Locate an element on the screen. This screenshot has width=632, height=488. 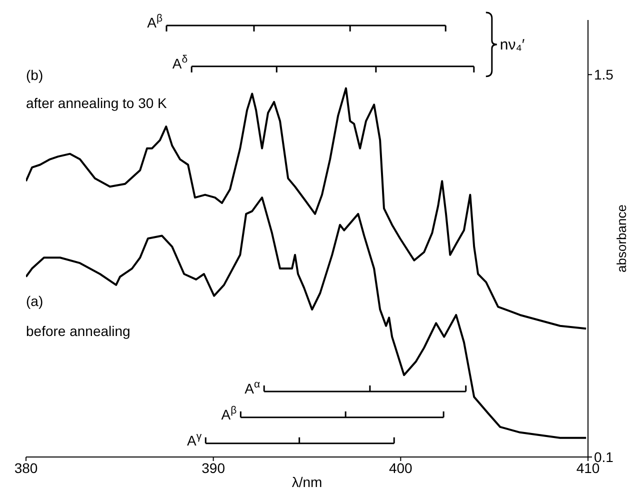
legend-label: A$^{α}$ is located at coordinates (252, 387).